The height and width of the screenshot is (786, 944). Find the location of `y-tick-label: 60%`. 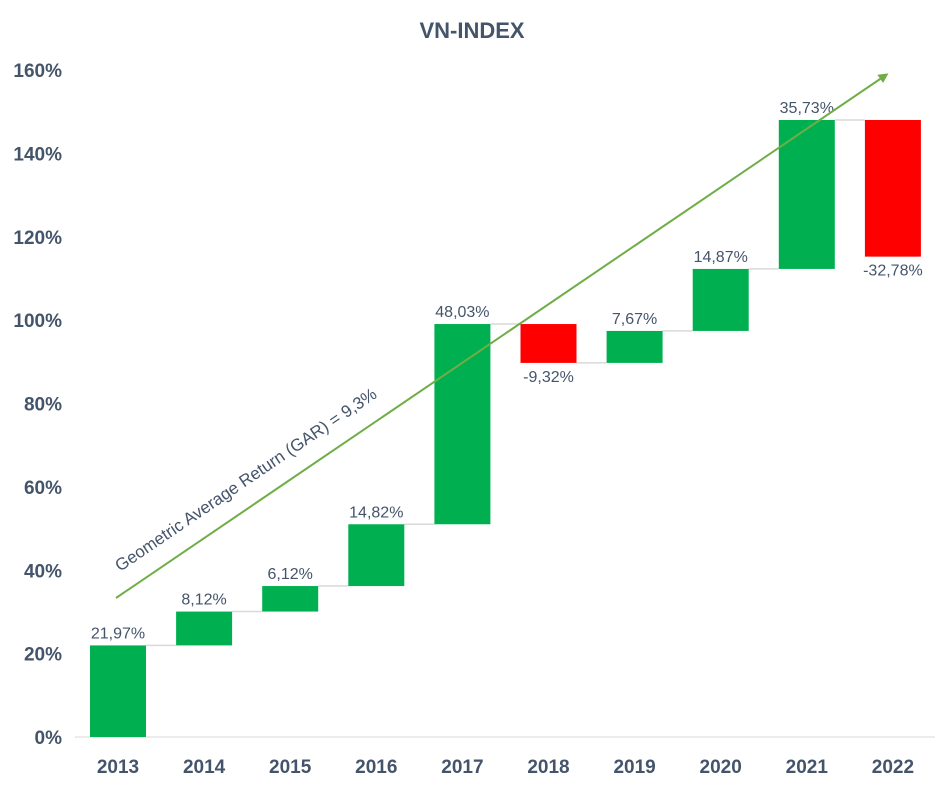

y-tick-label: 60% is located at coordinates (43, 488).